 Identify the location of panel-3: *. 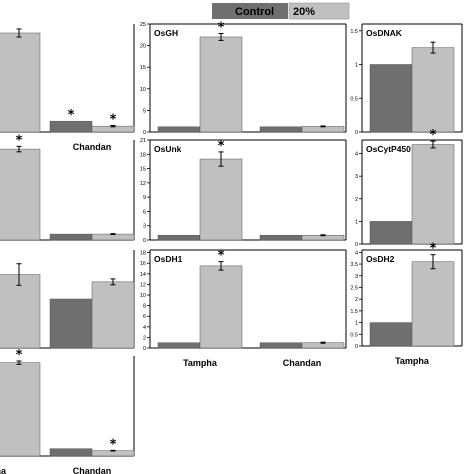
(67, 187).